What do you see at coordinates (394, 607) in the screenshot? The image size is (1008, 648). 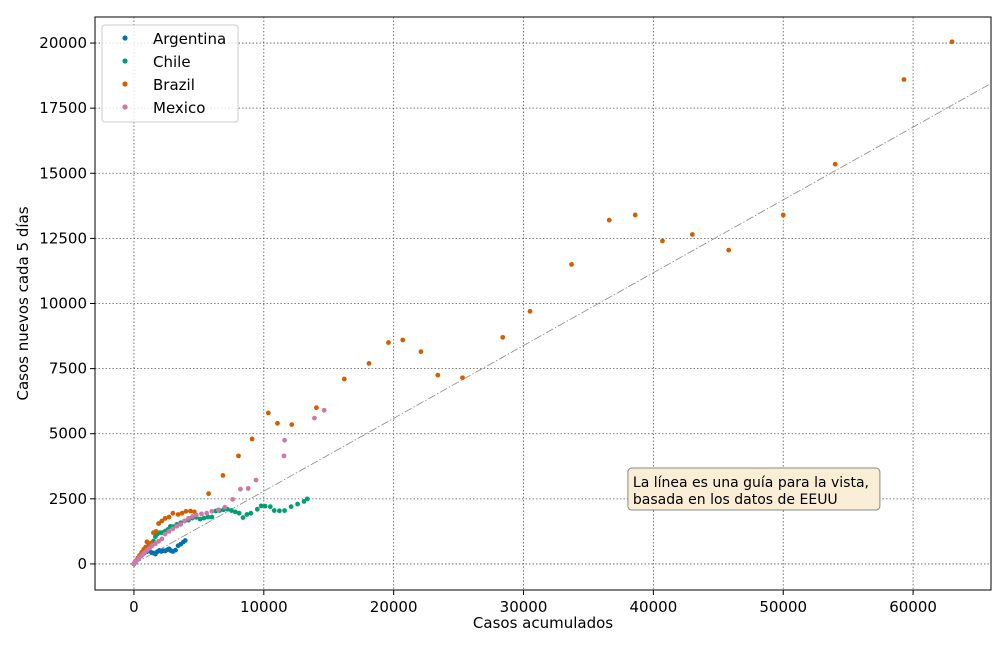 I see `x-tick-label: 20000` at bounding box center [394, 607].